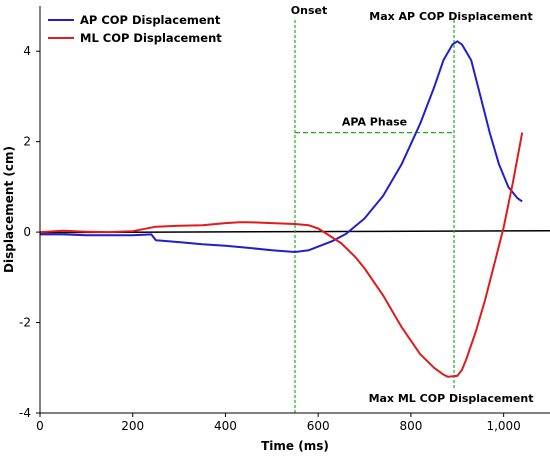  I want to click on x-tick-label: 1,000, so click(503, 426).